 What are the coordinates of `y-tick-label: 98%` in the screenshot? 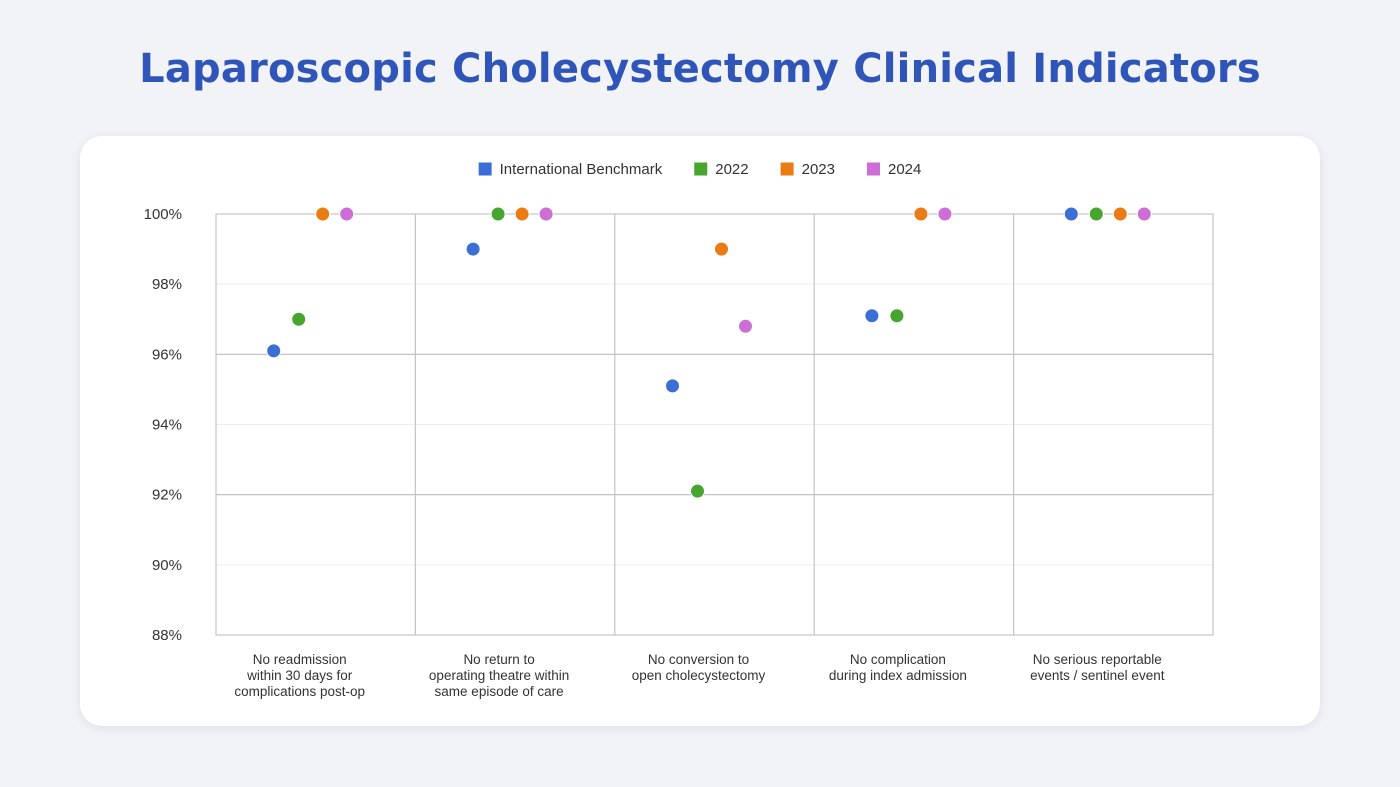 It's located at (167, 284).